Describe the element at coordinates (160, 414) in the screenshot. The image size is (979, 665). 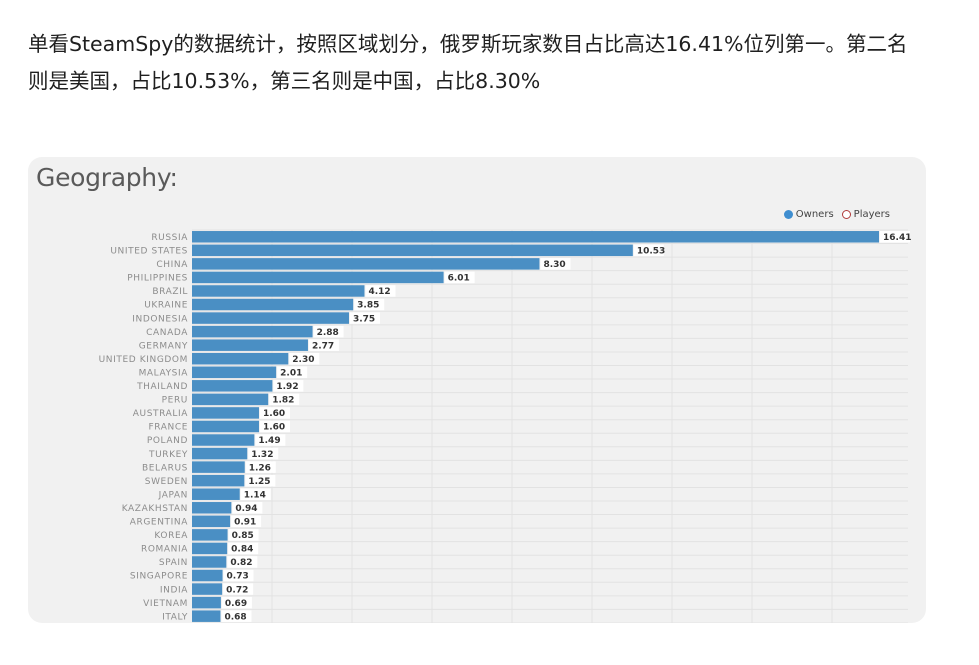
I see `category-label: AUSTRALIA` at that location.